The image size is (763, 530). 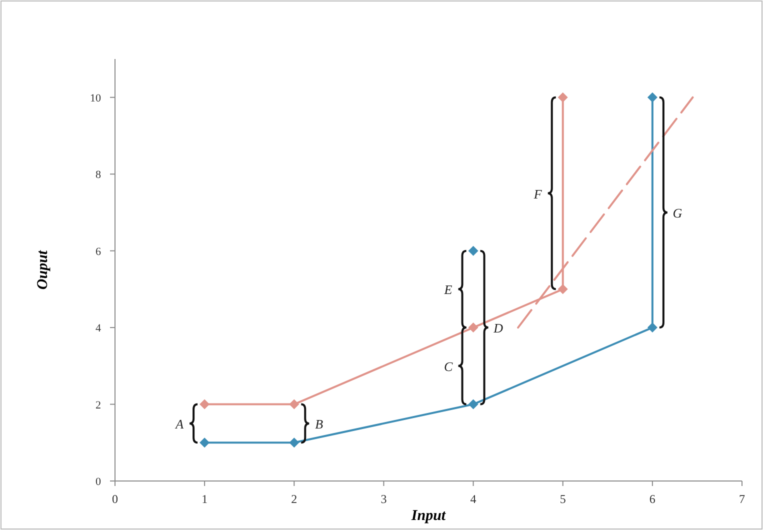 I want to click on x-tick-label: 6, so click(x=652, y=499).